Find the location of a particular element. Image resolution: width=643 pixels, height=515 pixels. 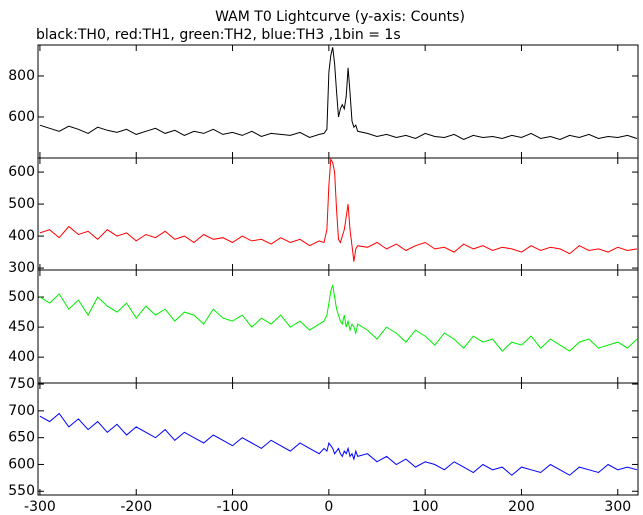

y-tick-label: 650 is located at coordinates (21, 438).